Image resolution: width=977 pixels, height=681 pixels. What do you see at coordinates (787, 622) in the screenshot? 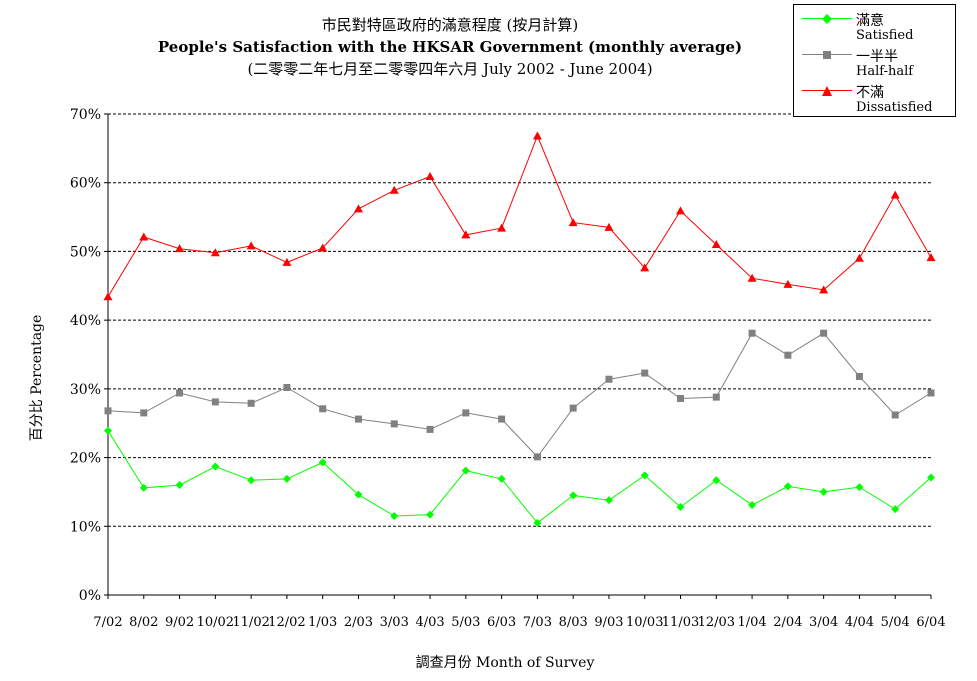
I see `x-tick-label: 2/04` at bounding box center [787, 622].